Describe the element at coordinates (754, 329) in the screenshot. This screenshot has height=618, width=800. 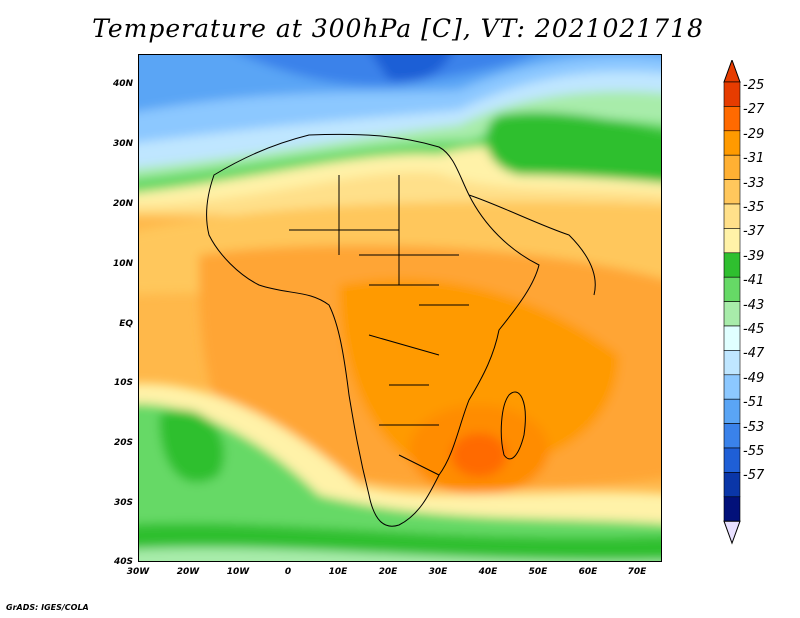
I see `colorbar-label: -45` at that location.